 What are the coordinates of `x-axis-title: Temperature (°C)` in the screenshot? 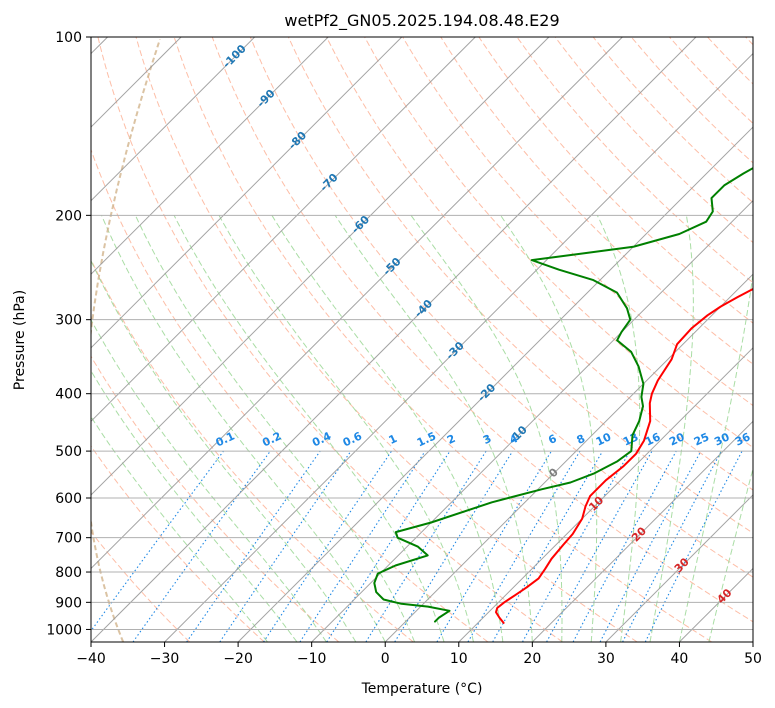 It's located at (422, 689).